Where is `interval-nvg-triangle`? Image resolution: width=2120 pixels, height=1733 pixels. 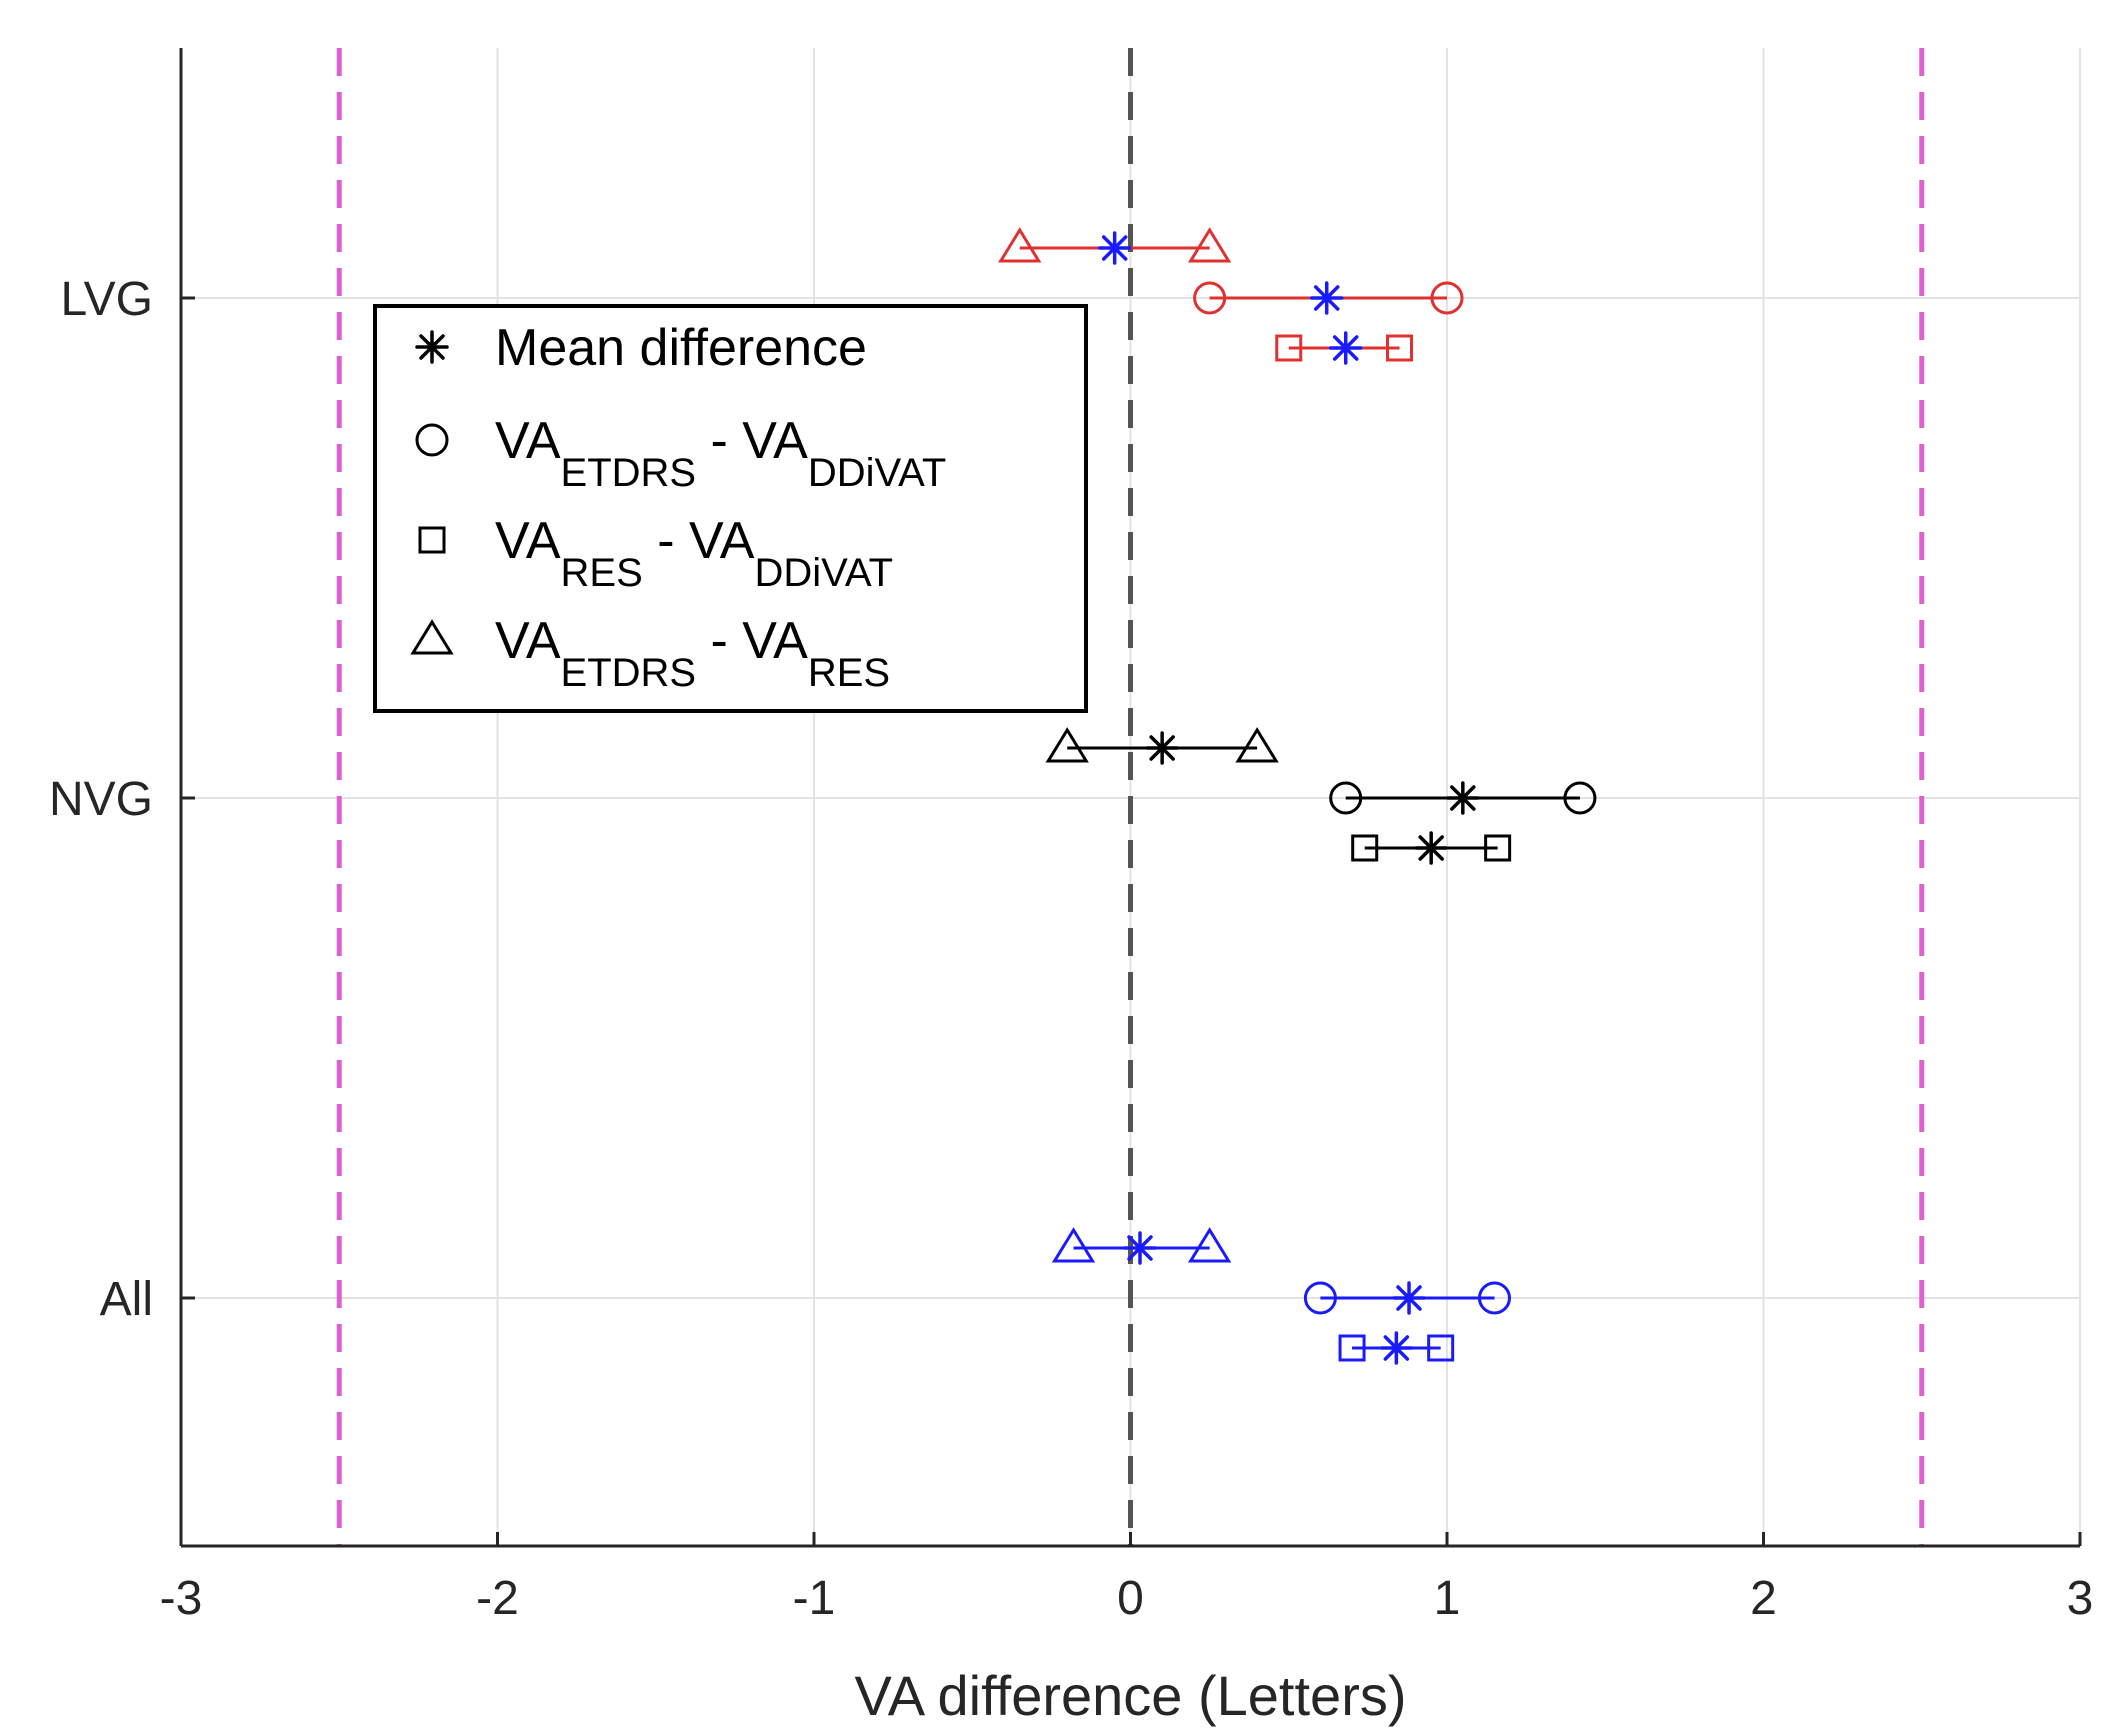 interval-nvg-triangle is located at coordinates (1162, 746).